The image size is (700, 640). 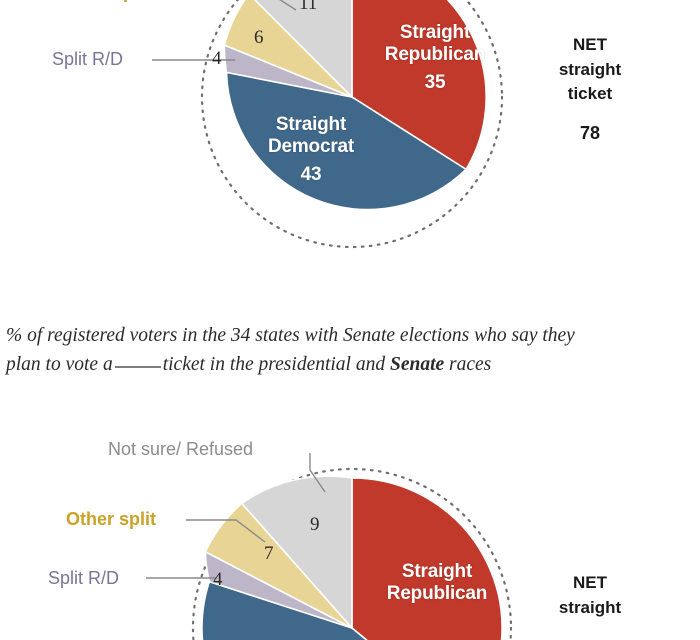 I want to click on slice-straight-republican, so click(x=419, y=85).